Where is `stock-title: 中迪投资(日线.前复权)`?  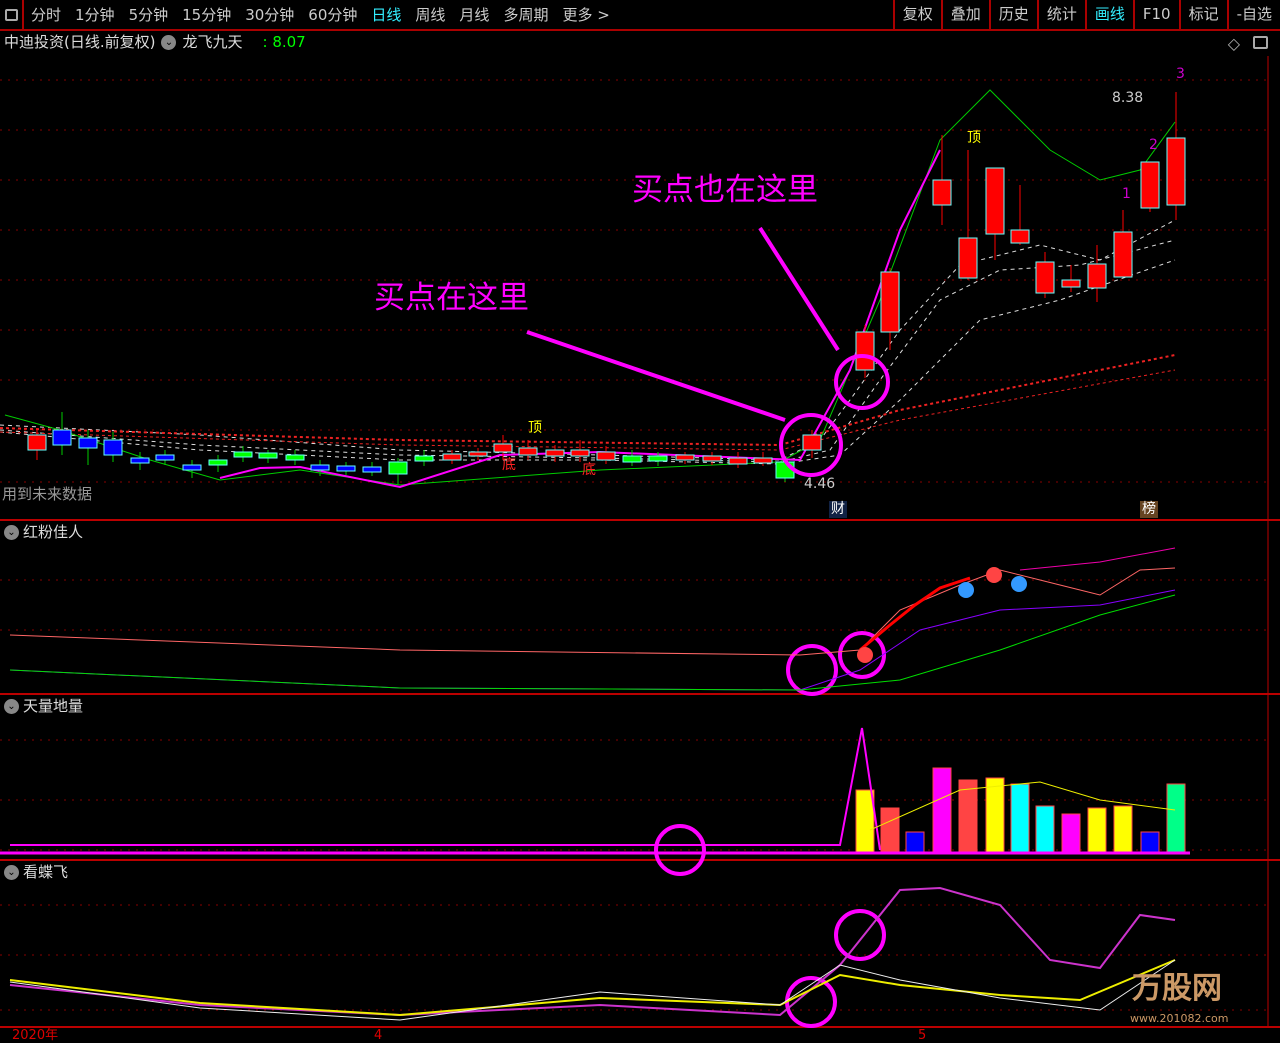 stock-title: 中迪投资(日线.前复权) is located at coordinates (80, 42).